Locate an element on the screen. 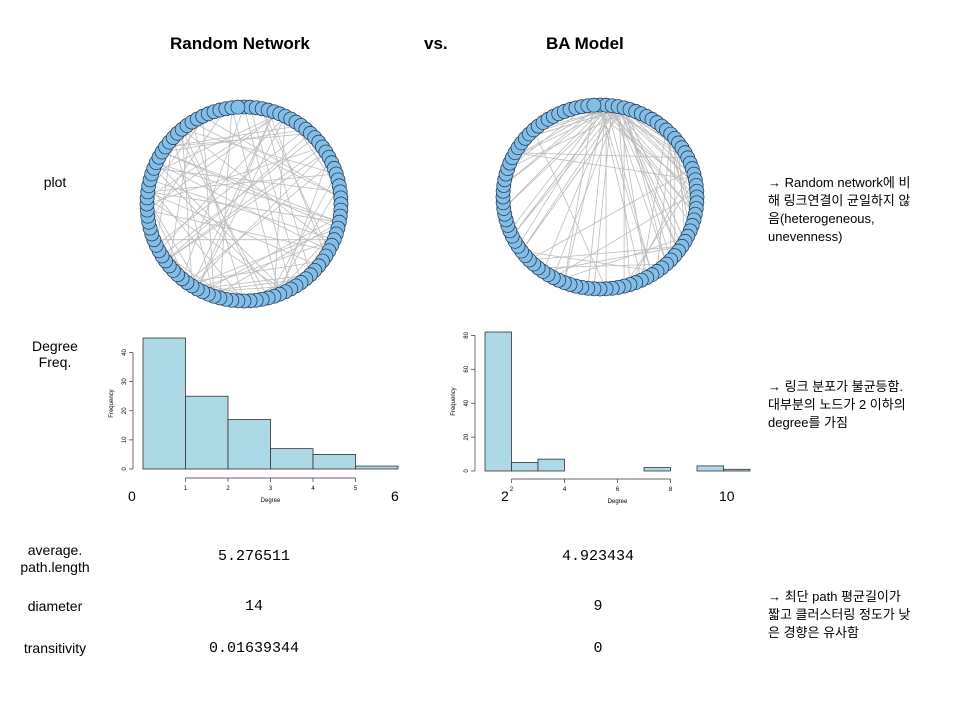 This screenshot has width=960, height=720. y-tick-label: 20 is located at coordinates (125, 410).